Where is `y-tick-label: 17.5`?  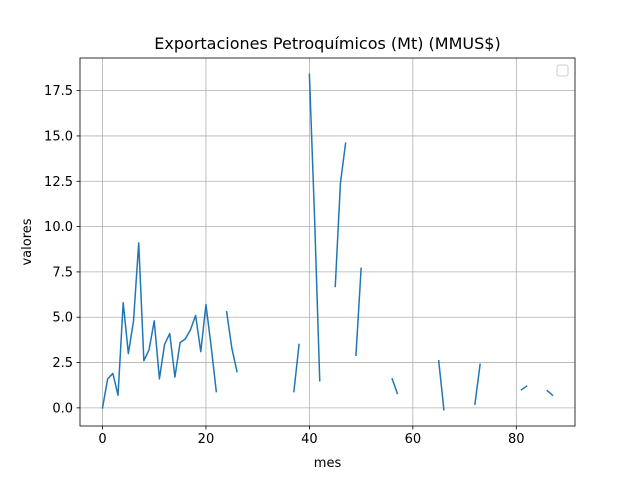
y-tick-label: 17.5 is located at coordinates (58, 91).